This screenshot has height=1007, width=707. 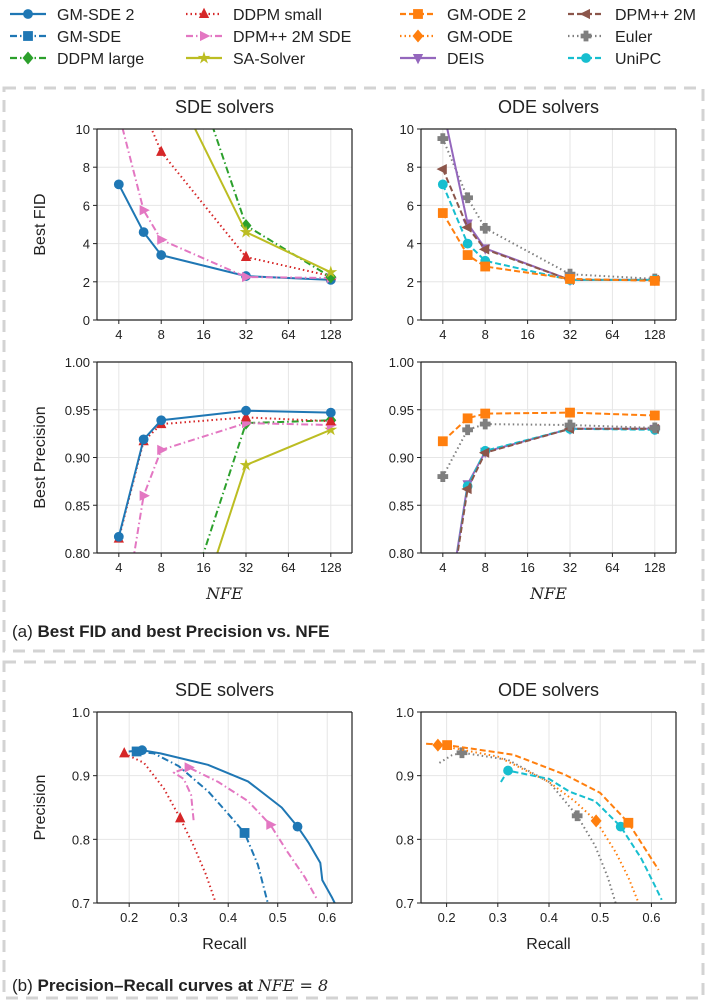 I want to click on series-line-gm-ode, so click(x=535, y=822).